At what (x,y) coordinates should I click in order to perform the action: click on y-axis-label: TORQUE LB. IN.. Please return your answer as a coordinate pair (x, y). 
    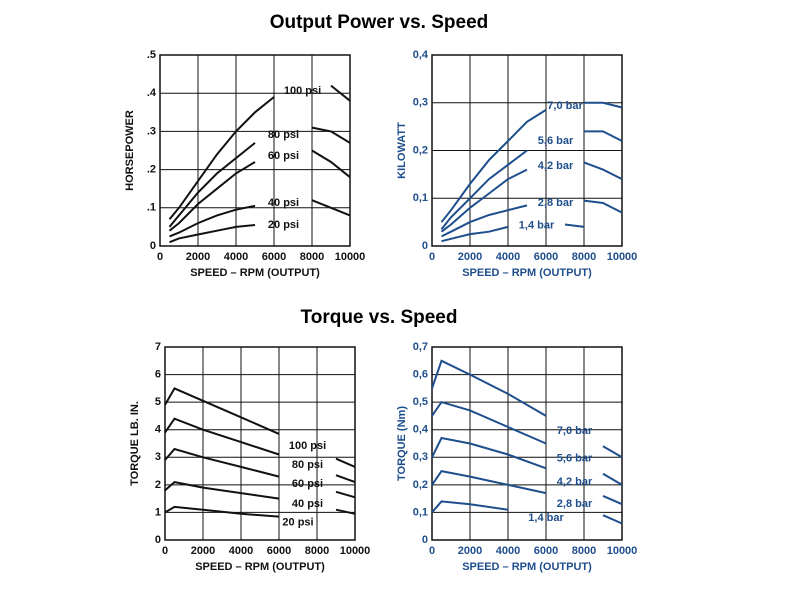
    Looking at the image, I should click on (135, 443).